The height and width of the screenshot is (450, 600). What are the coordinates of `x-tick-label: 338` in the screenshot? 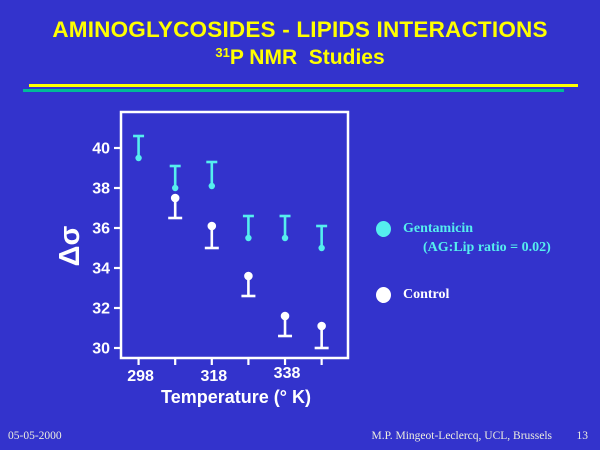 It's located at (287, 373).